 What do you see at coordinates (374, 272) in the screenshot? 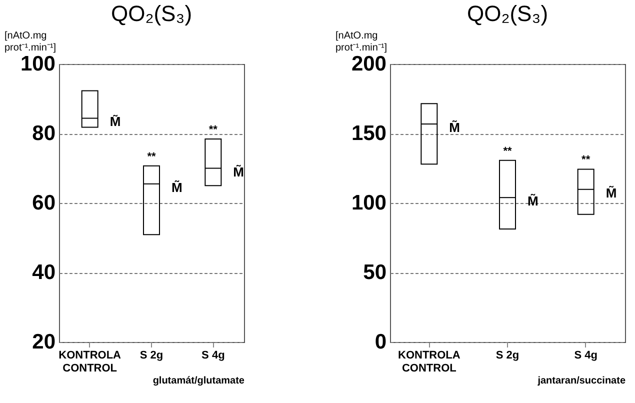
I see `y-tick-label: 50` at bounding box center [374, 272].